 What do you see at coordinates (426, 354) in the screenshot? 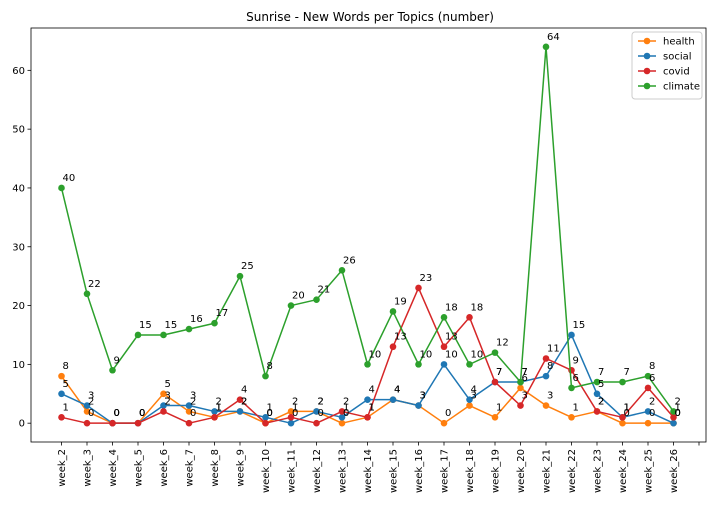
I see `data-label-climate: 10` at bounding box center [426, 354].